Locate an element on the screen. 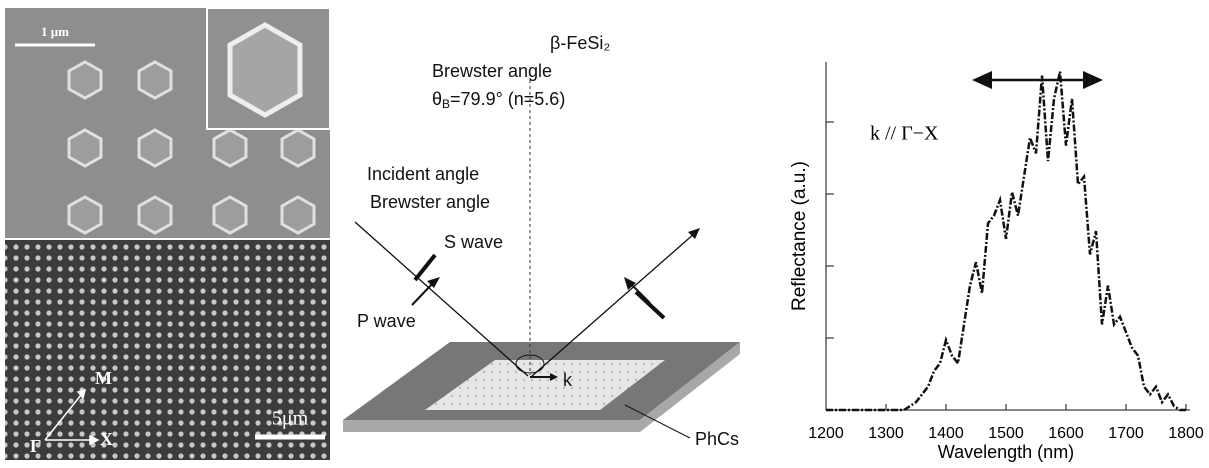 Image resolution: width=1209 pixels, height=468 pixels. theta-sub: B is located at coordinates (446, 104).